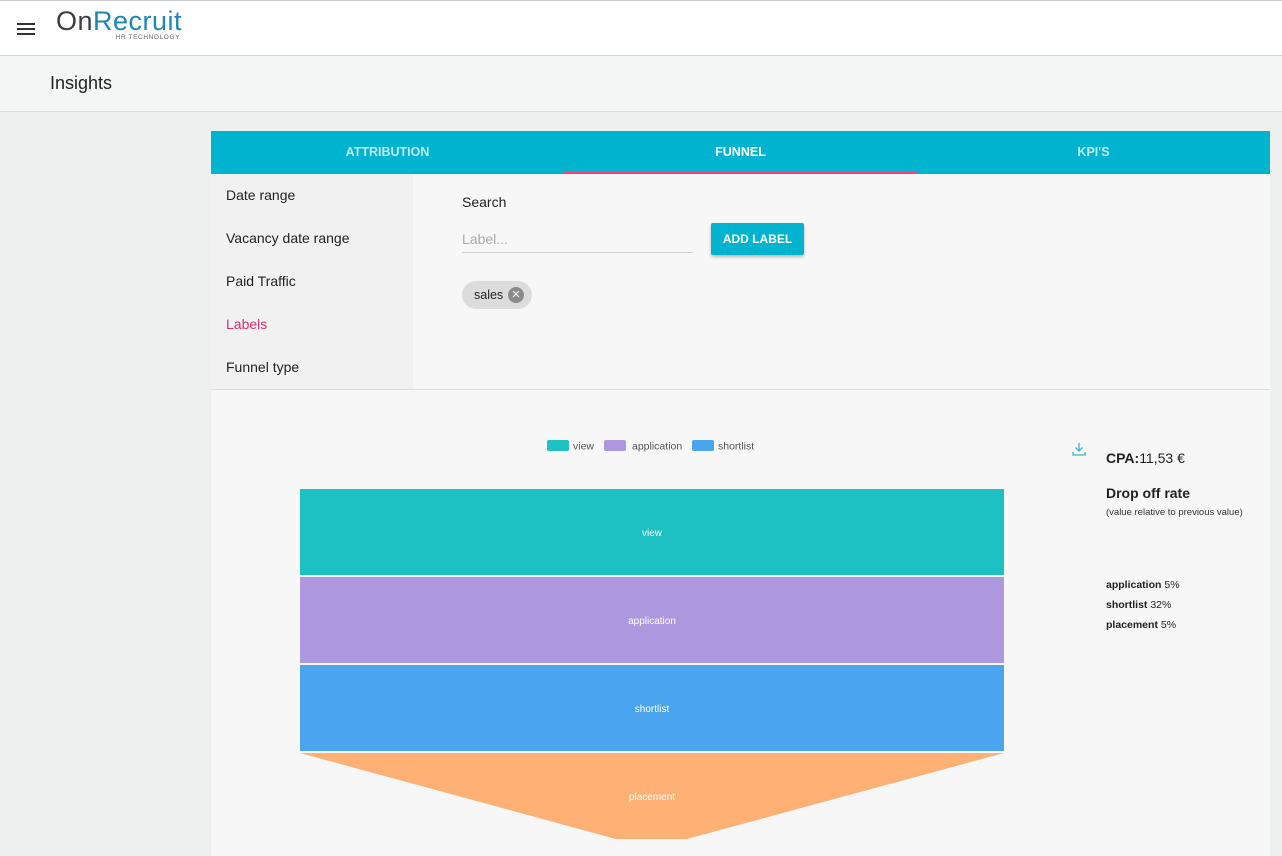  I want to click on logo-tagline: HR TECHNOLOGY, so click(148, 37).